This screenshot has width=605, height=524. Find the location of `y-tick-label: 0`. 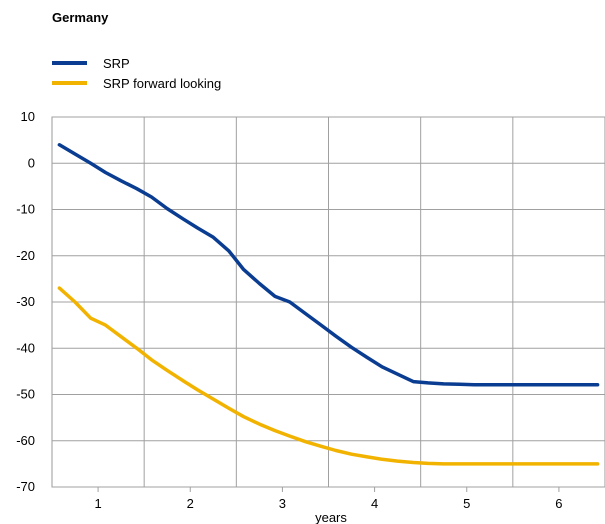

y-tick-label: 0 is located at coordinates (31, 162).